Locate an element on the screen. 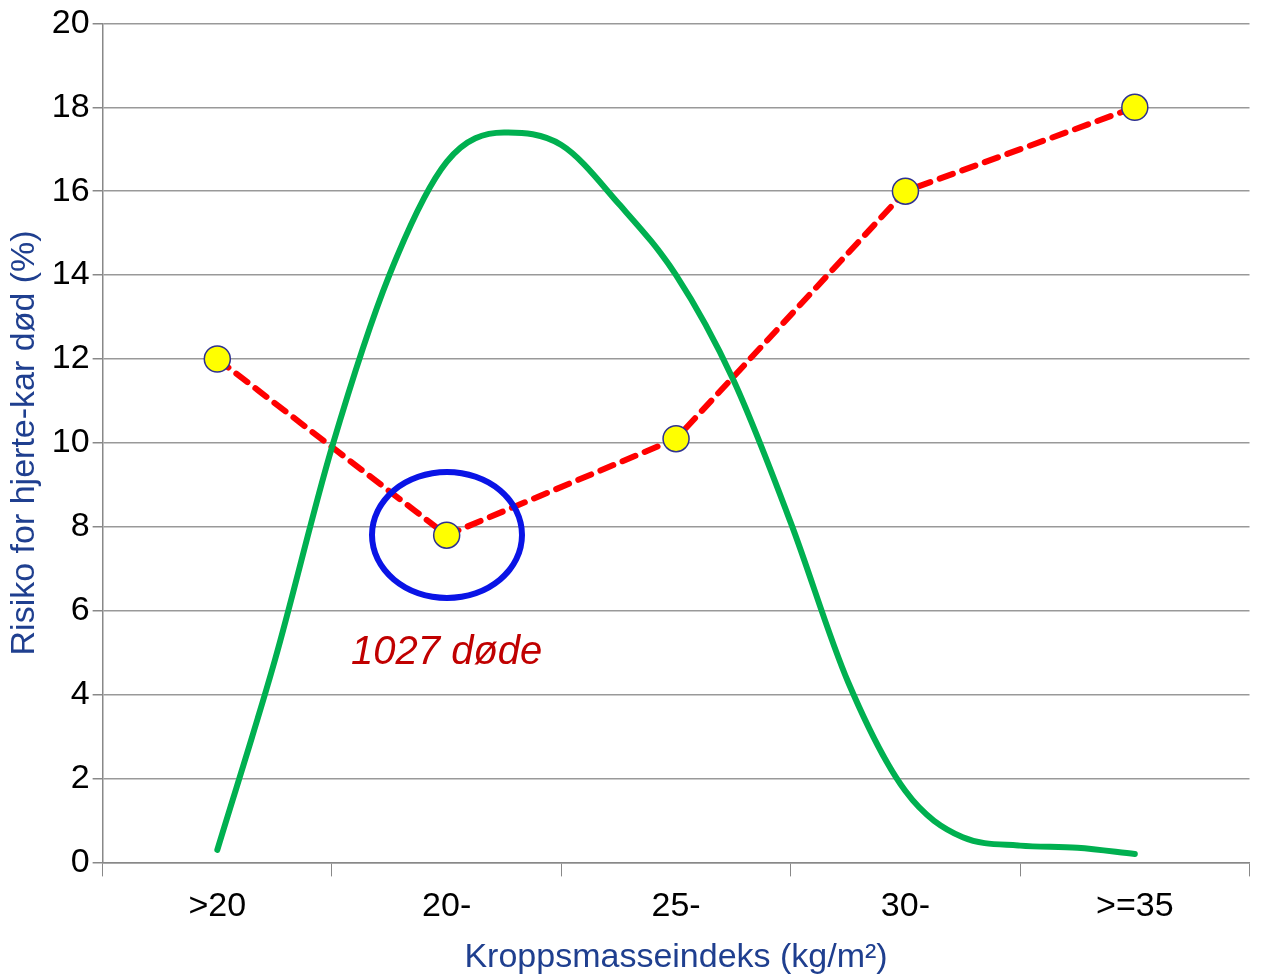 The height and width of the screenshot is (978, 1264). x-tick-label: >=35 is located at coordinates (1135, 904).